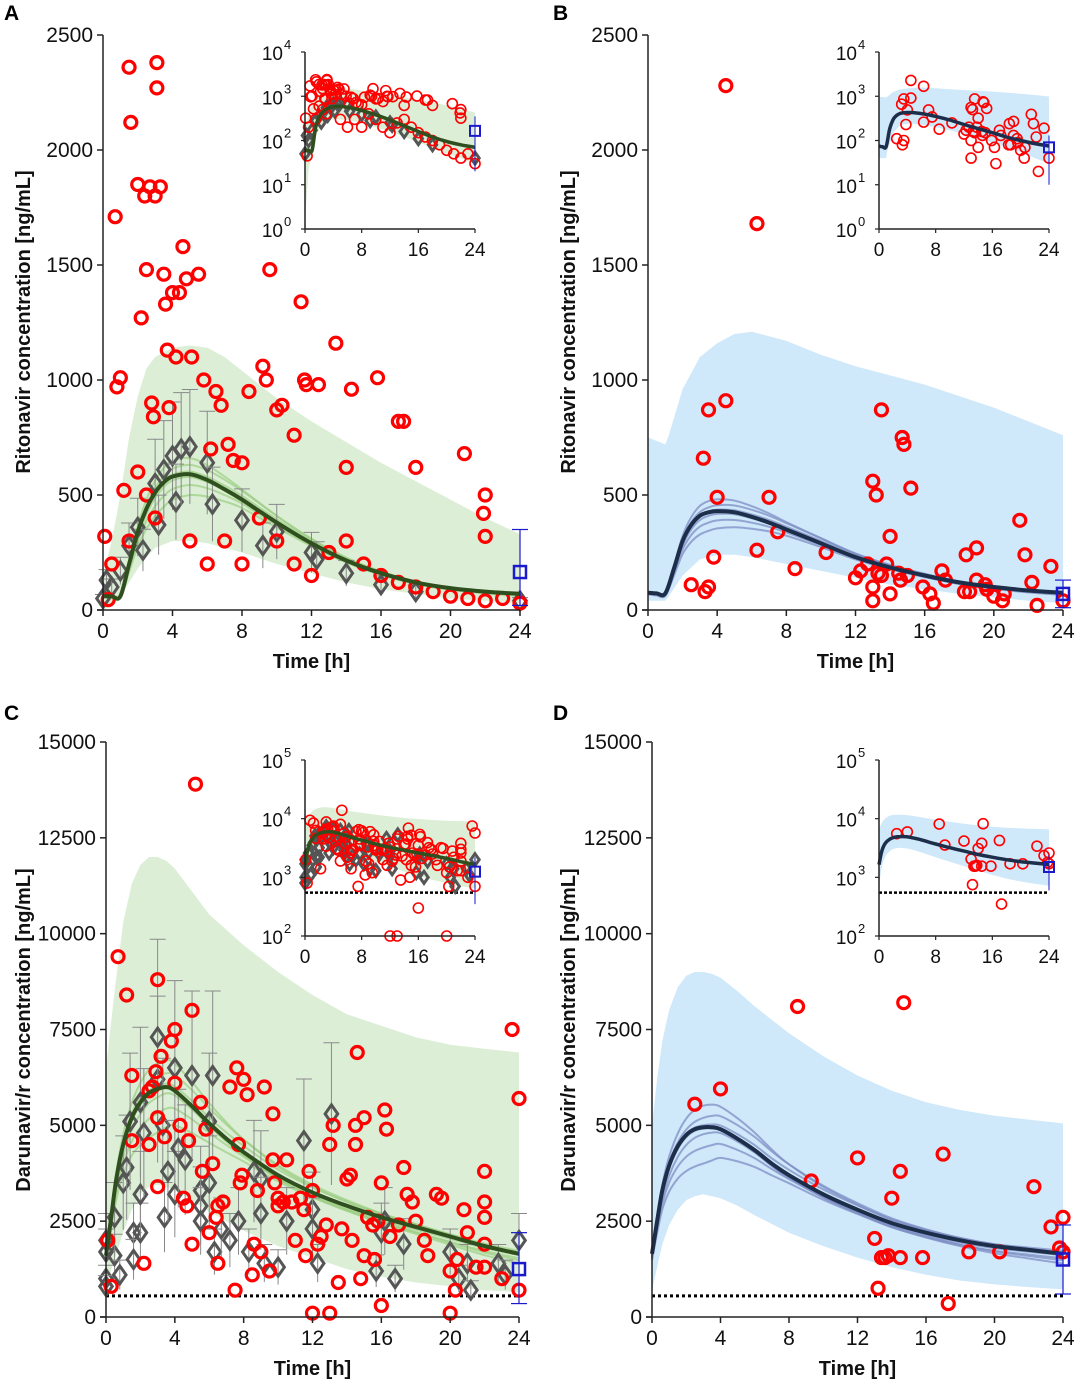  Describe the element at coordinates (857, 1131) in the screenshot. I see `prediction-interval-band` at that location.